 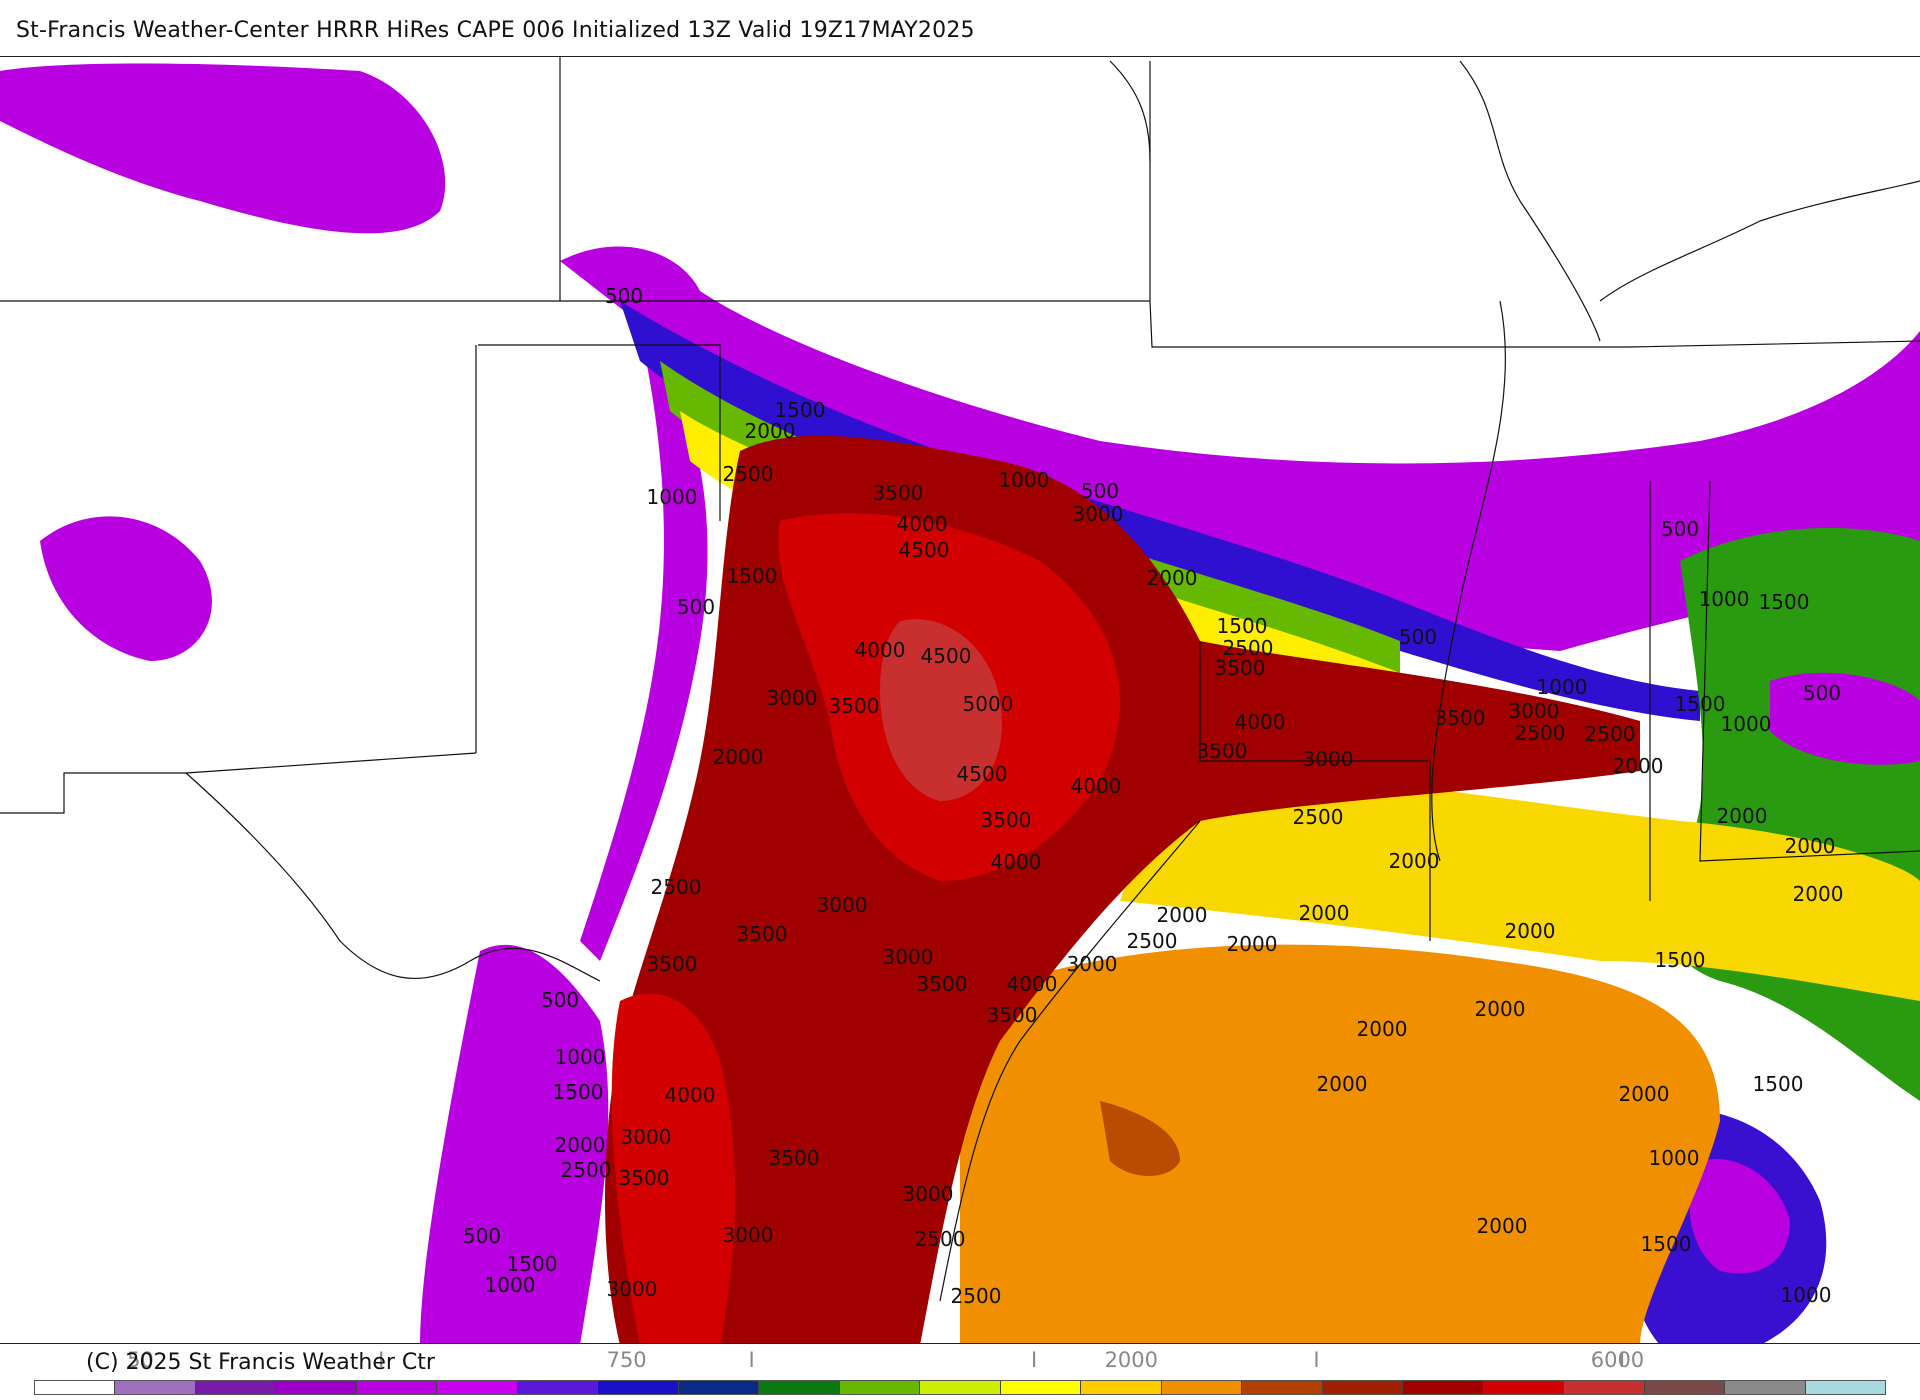 What do you see at coordinates (393, 877) in the screenshot?
I see `border-rio-grande` at bounding box center [393, 877].